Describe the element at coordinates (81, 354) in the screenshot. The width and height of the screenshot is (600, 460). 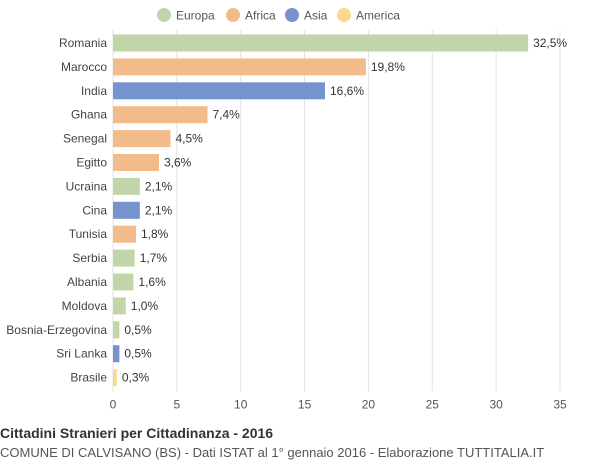
I see `category-label: Sri Lanka` at that location.